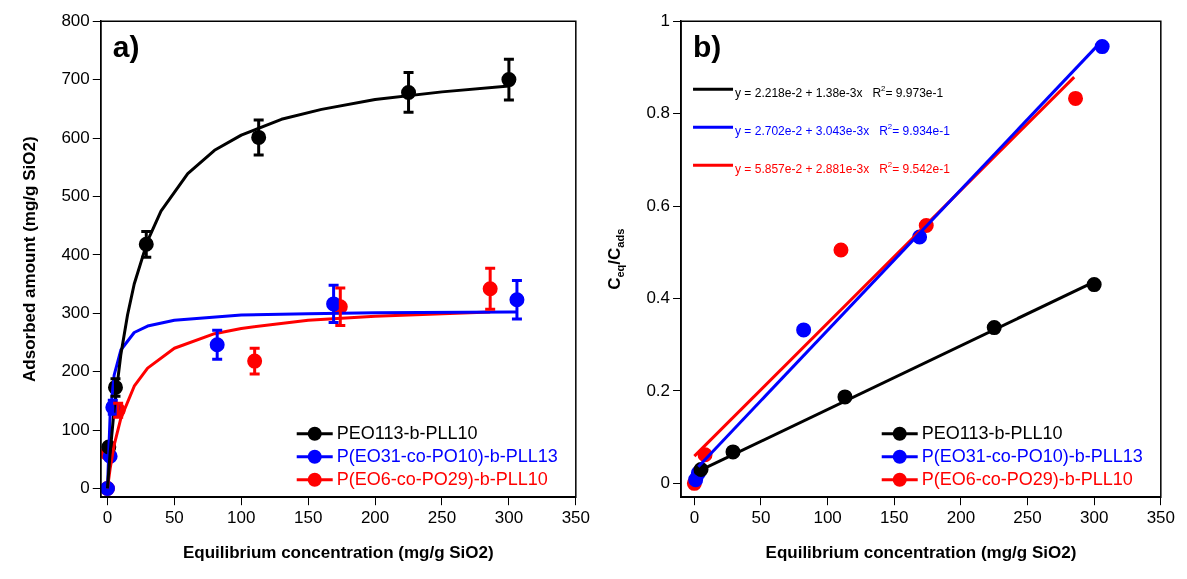 This screenshot has width=1187, height=579. I want to click on y-tick-label: 300, so click(75, 312).